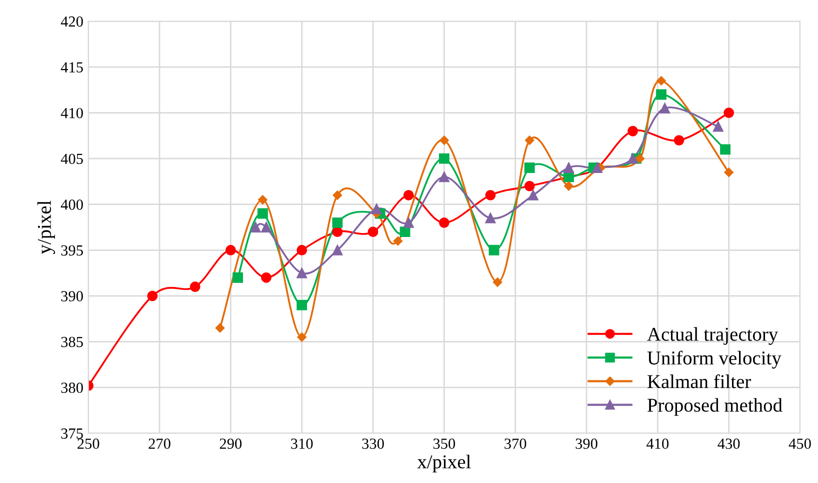 This screenshot has width=818, height=483. What do you see at coordinates (715, 407) in the screenshot?
I see `legend-label: Proposed method` at bounding box center [715, 407].